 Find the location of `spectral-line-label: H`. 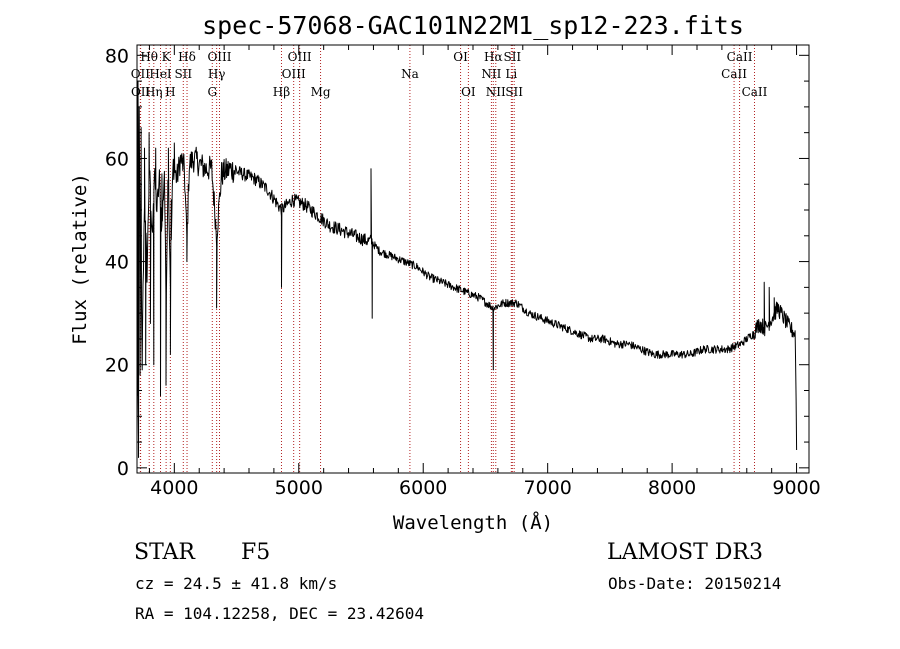

spectral-line-label: H is located at coordinates (170, 92).